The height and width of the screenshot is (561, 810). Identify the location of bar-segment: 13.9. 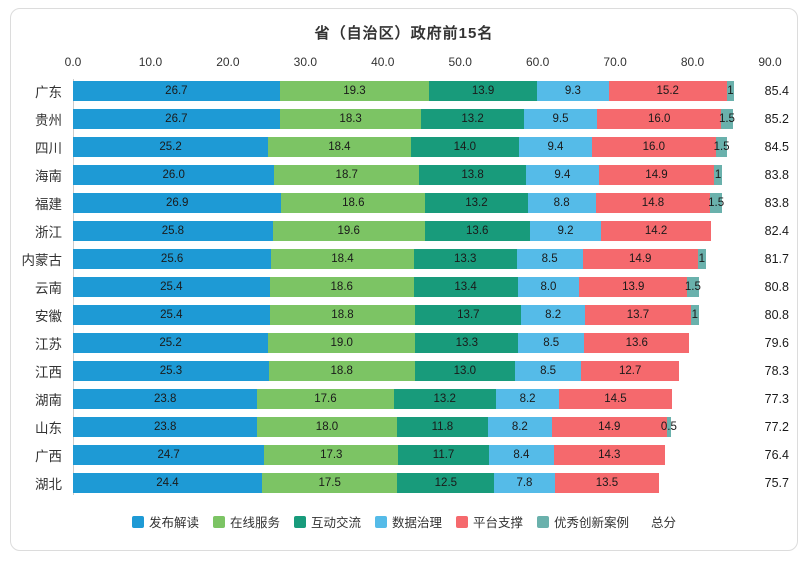
(483, 91).